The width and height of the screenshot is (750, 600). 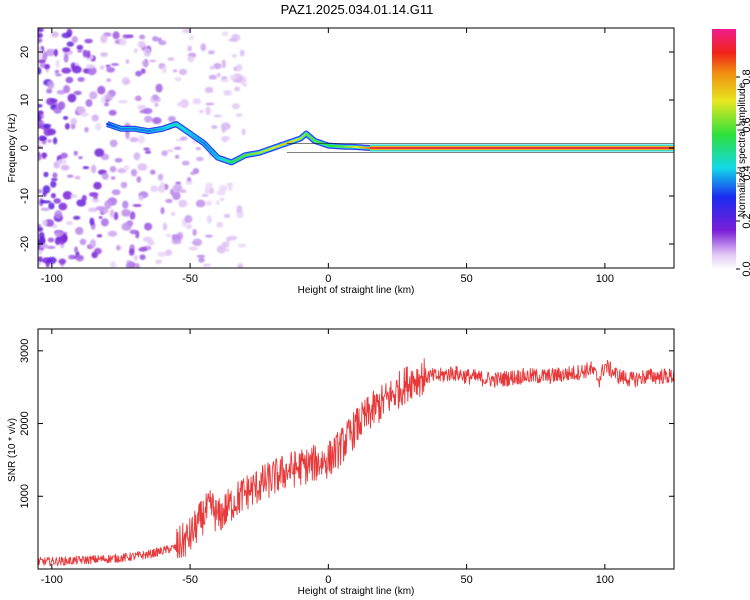 What do you see at coordinates (745, 172) in the screenshot?
I see `colorbar-tick-label: 0.4` at bounding box center [745, 172].